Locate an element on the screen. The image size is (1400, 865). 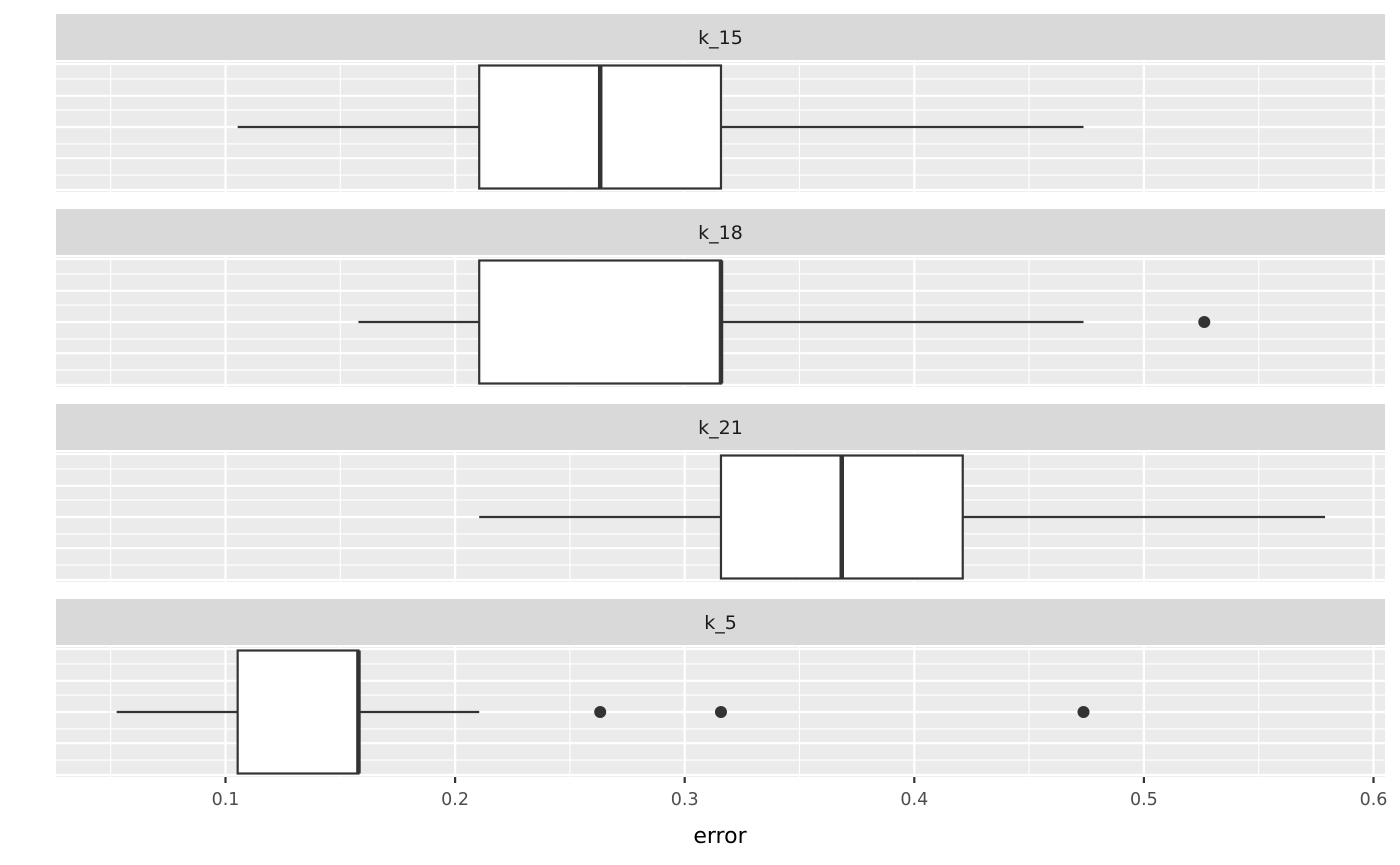
facet-strip-label: k_21 is located at coordinates (720, 428).